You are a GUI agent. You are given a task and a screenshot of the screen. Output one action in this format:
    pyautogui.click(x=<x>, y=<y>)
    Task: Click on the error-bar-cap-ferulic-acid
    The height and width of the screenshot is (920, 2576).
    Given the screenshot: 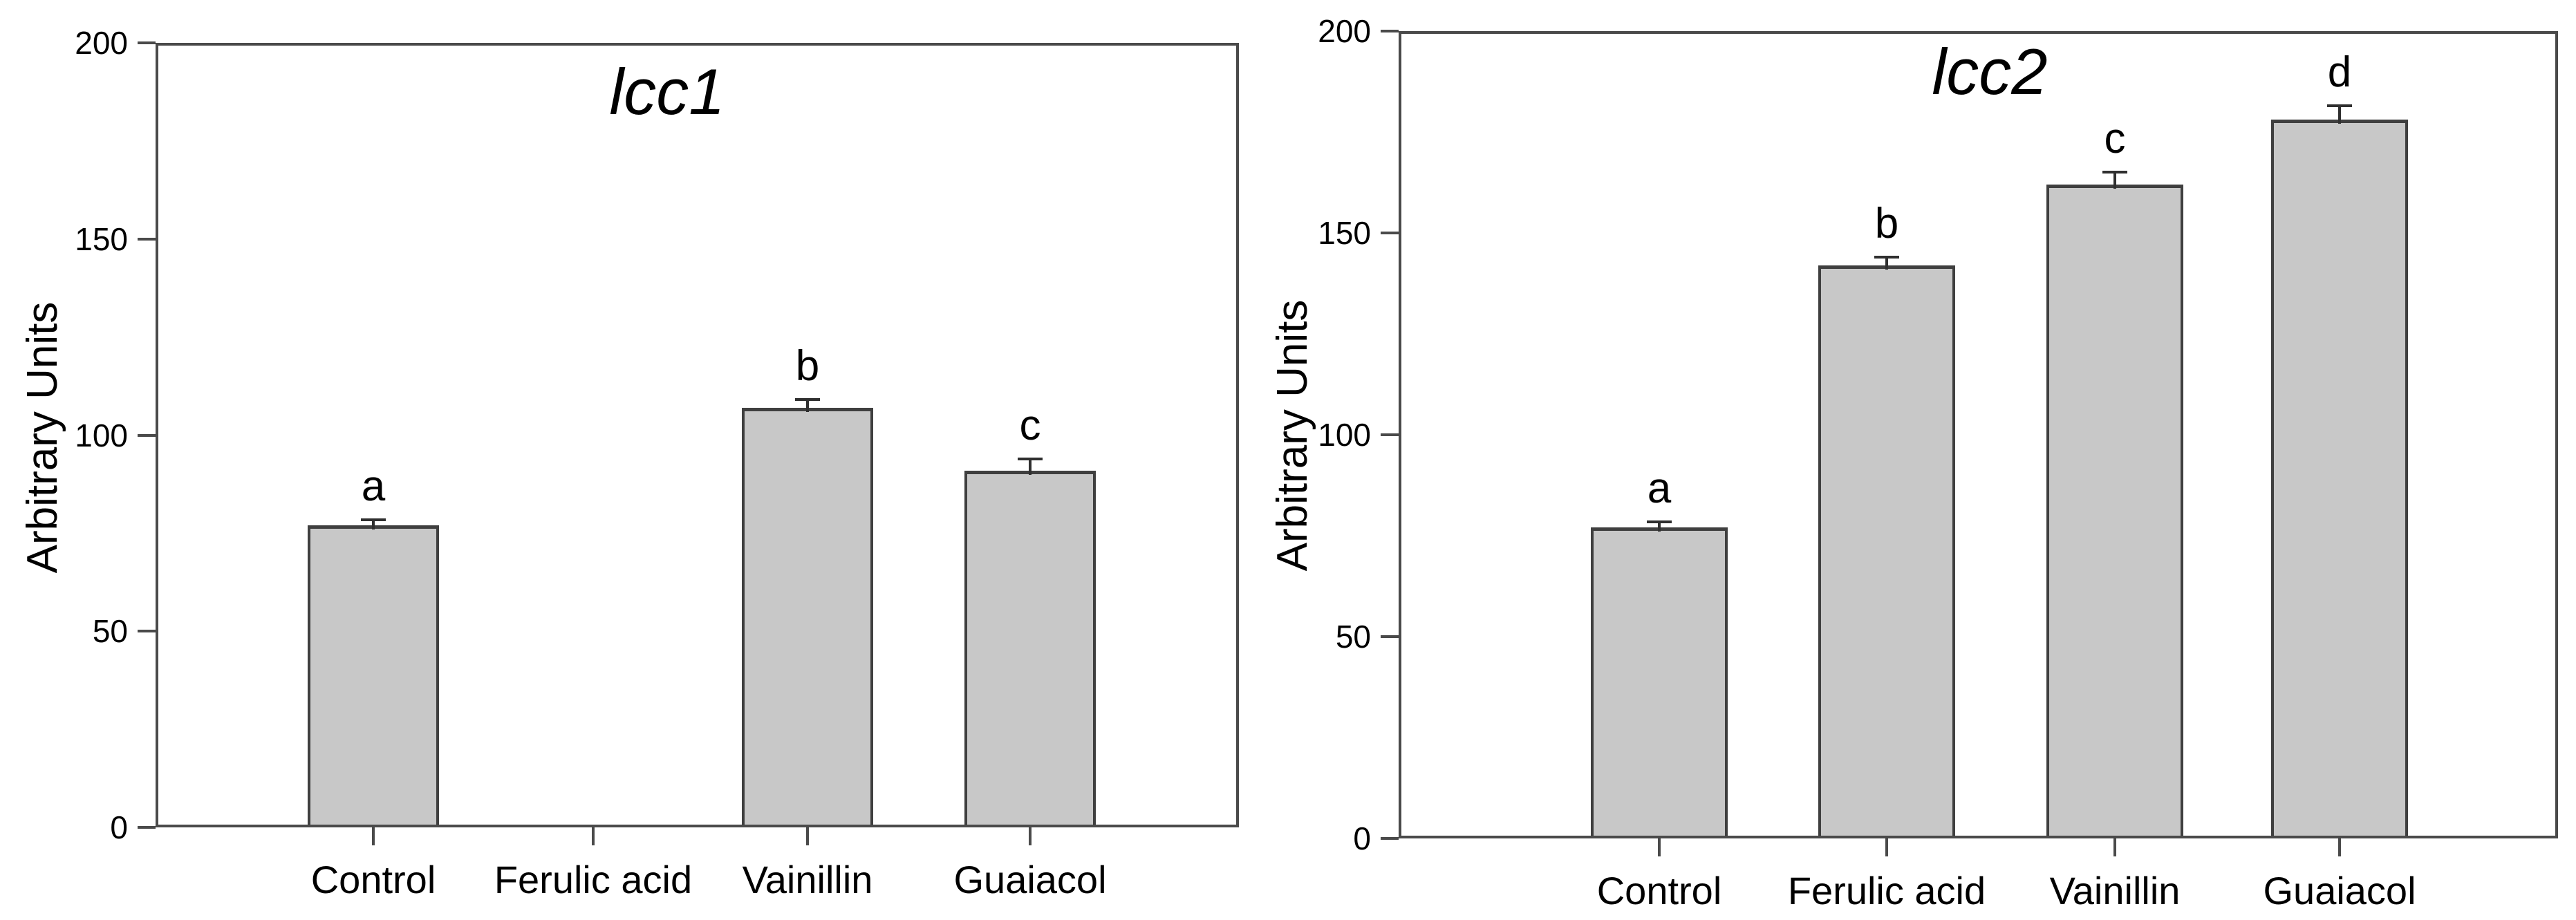 What is the action you would take?
    pyautogui.click(x=1886, y=257)
    